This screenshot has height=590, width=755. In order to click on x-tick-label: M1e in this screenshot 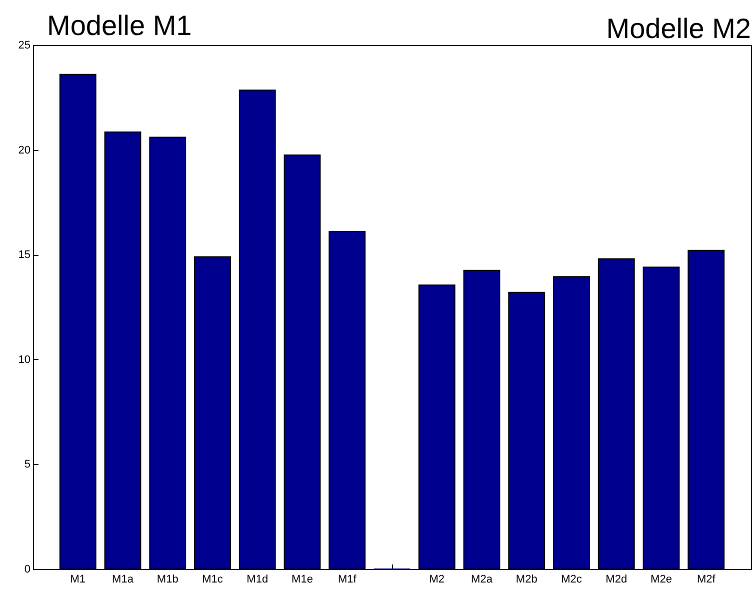, I will do `click(302, 580)`.